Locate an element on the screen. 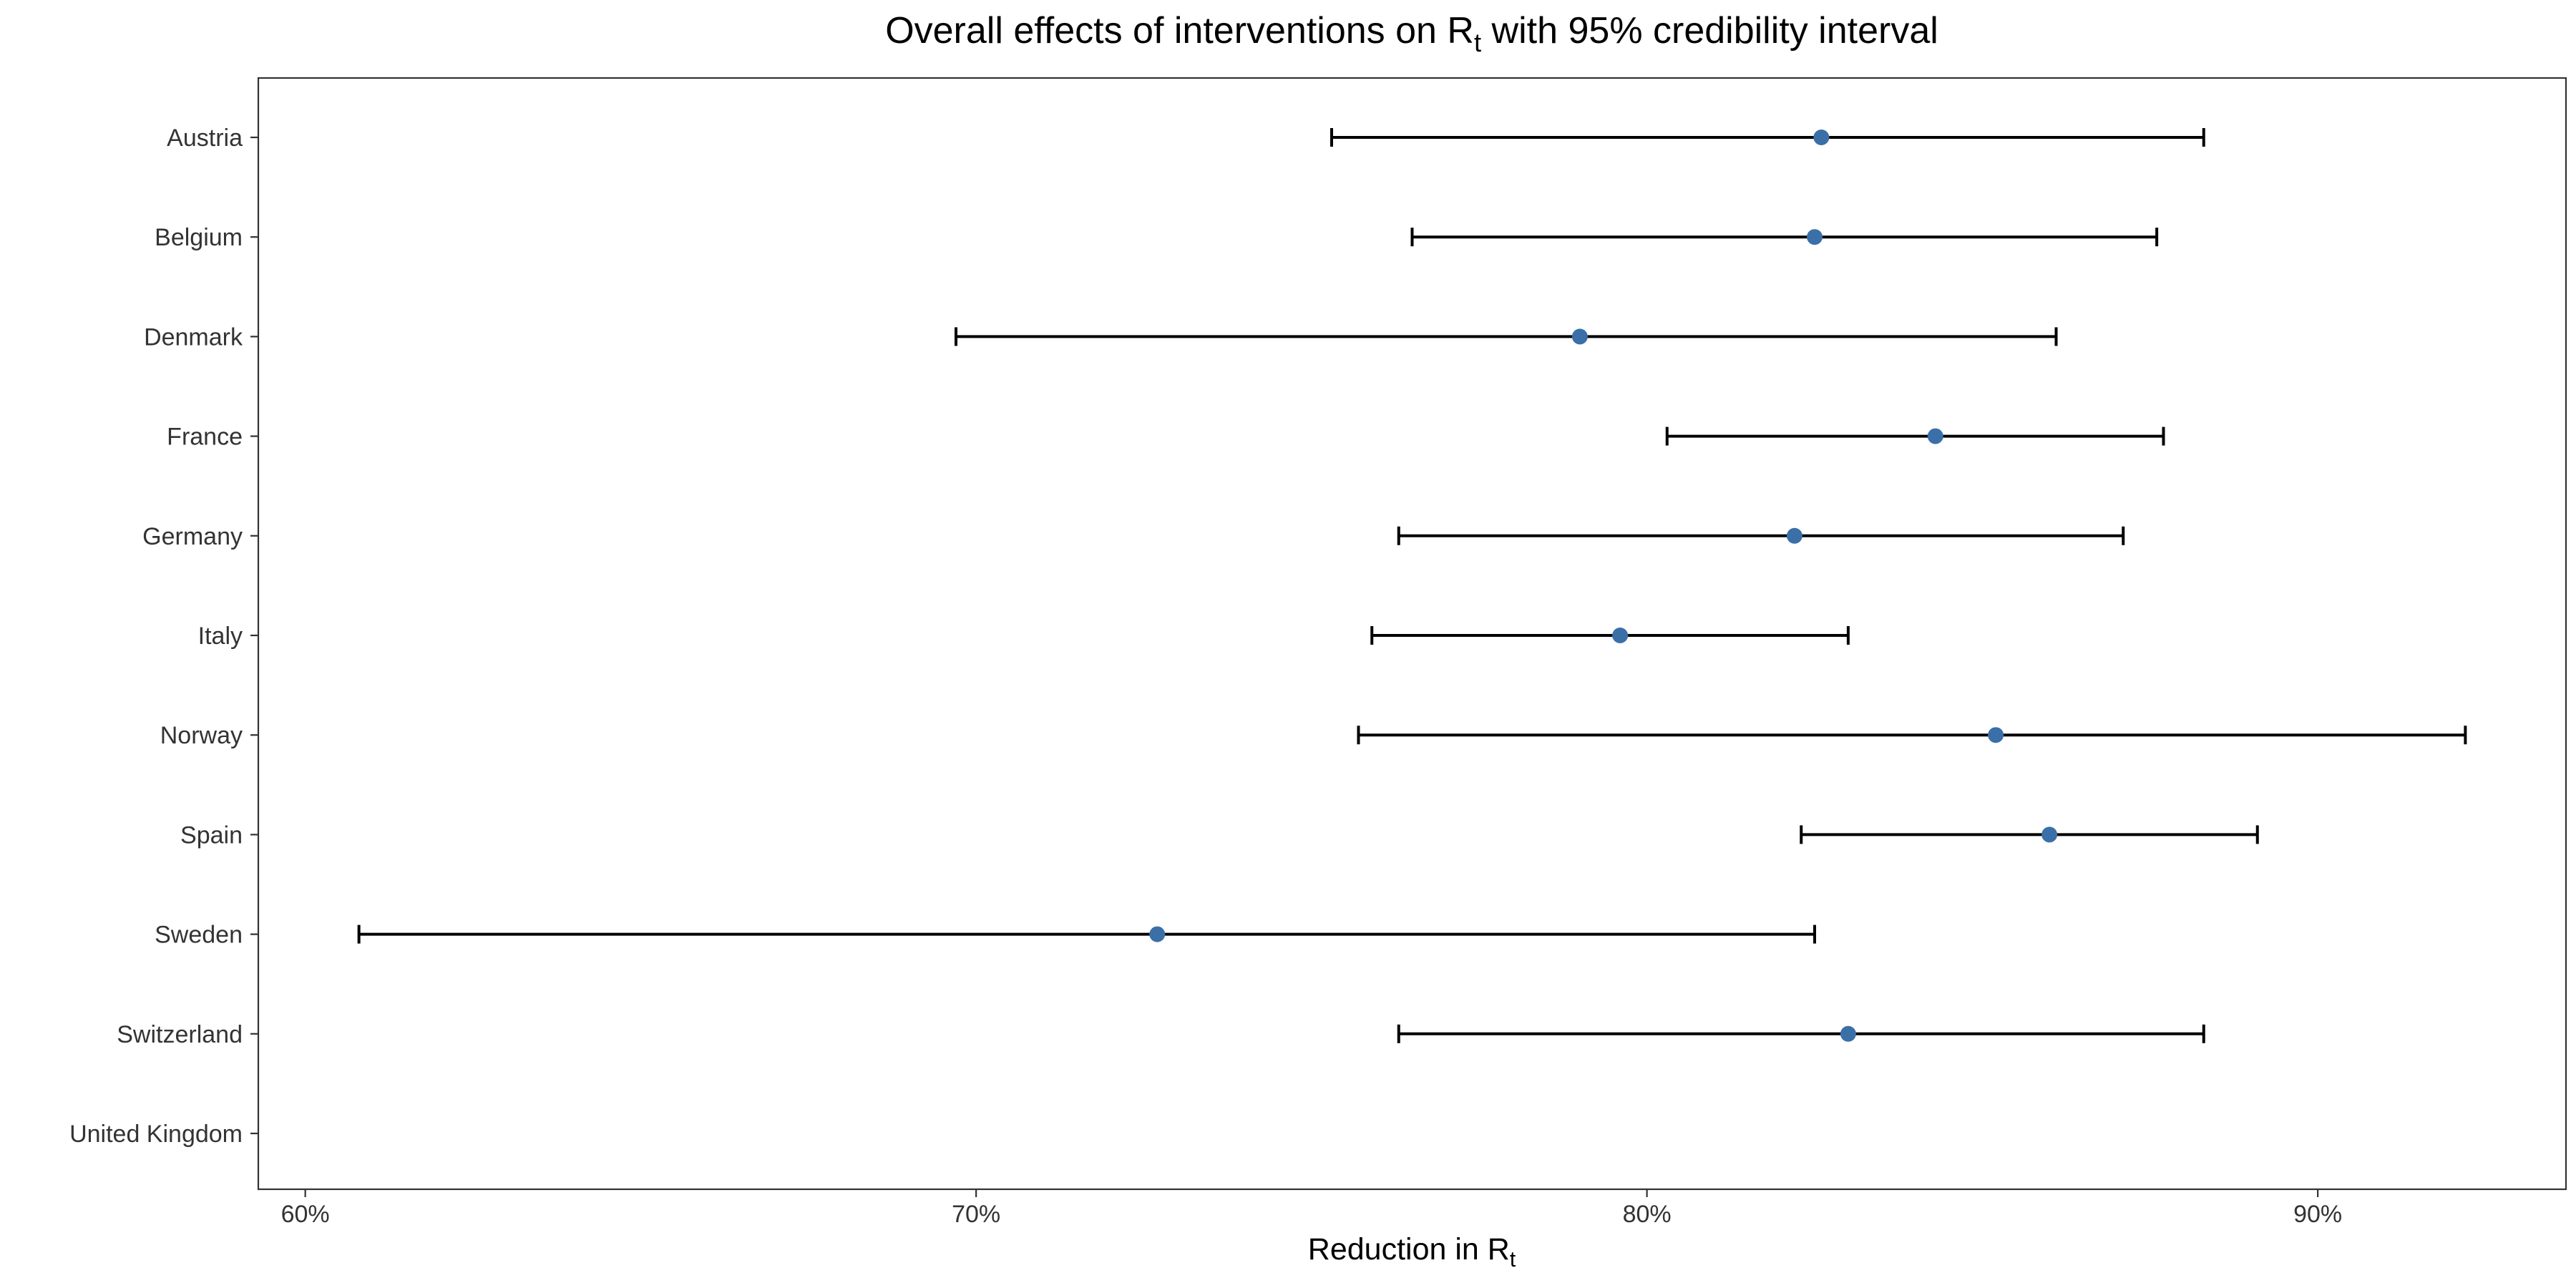 The image size is (2576, 1288). x-axis-title: Reduction in Rt is located at coordinates (1412, 1252).